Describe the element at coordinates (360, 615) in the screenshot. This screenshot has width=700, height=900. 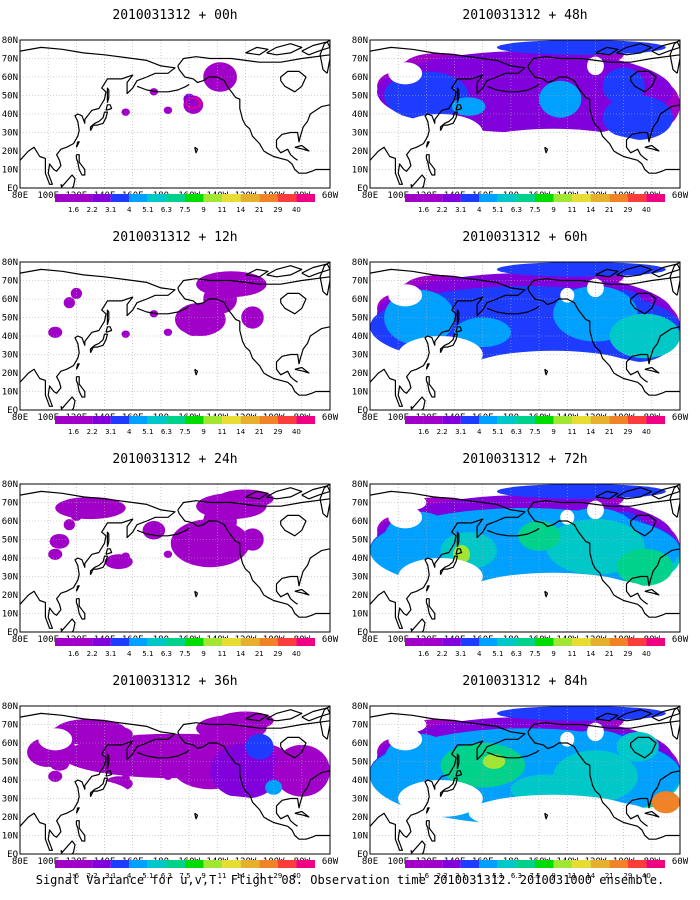
I see `lat-tick-label: 10N` at that location.